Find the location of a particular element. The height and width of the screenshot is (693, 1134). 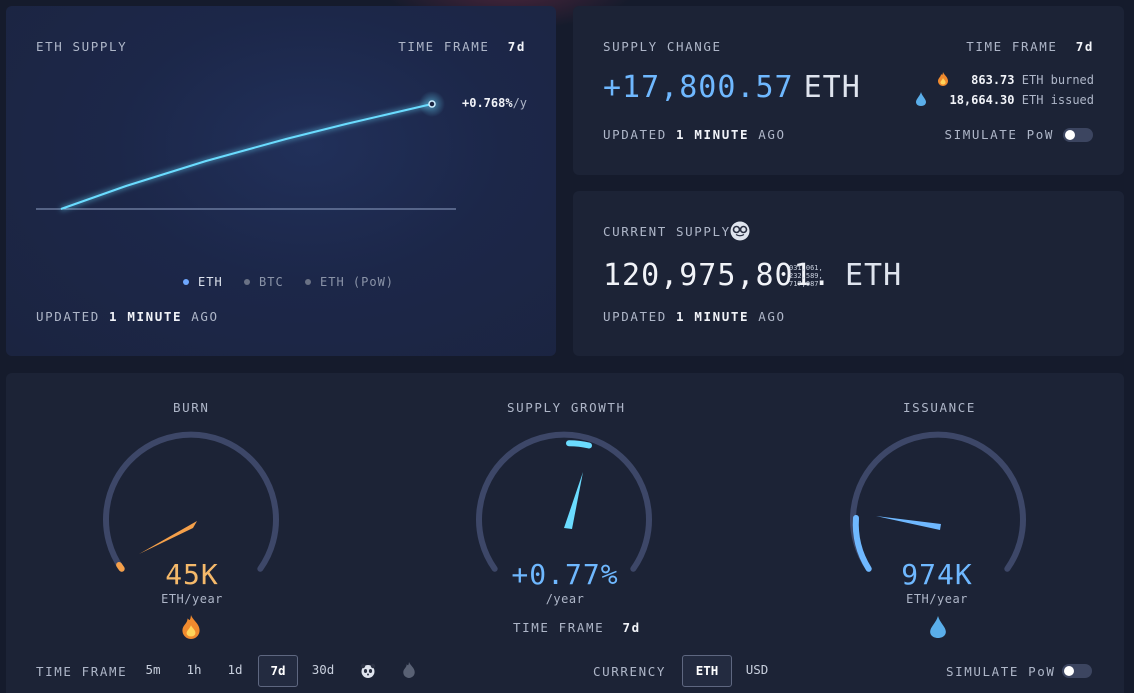

decimal-line-1: 031,061, is located at coordinates (806, 268).